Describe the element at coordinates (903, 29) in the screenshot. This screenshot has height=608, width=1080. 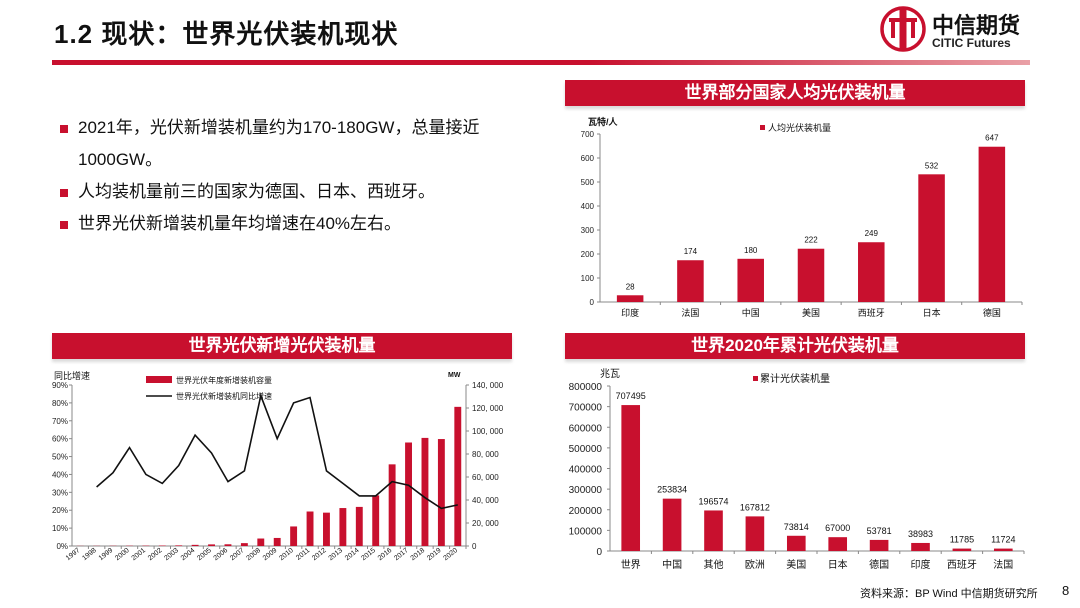
I see `citic-logo-icon` at that location.